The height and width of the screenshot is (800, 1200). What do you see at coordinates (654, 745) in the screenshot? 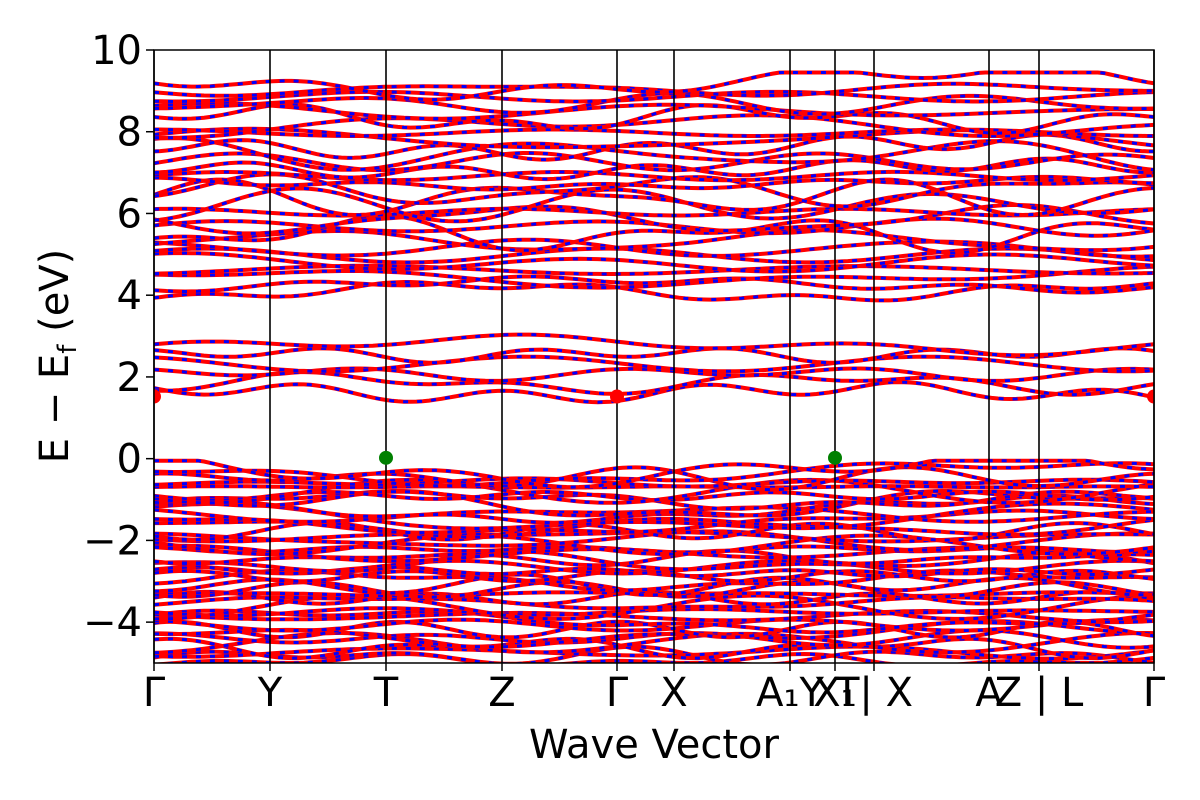
I see `x-axis-title: Wave Vector` at bounding box center [654, 745].